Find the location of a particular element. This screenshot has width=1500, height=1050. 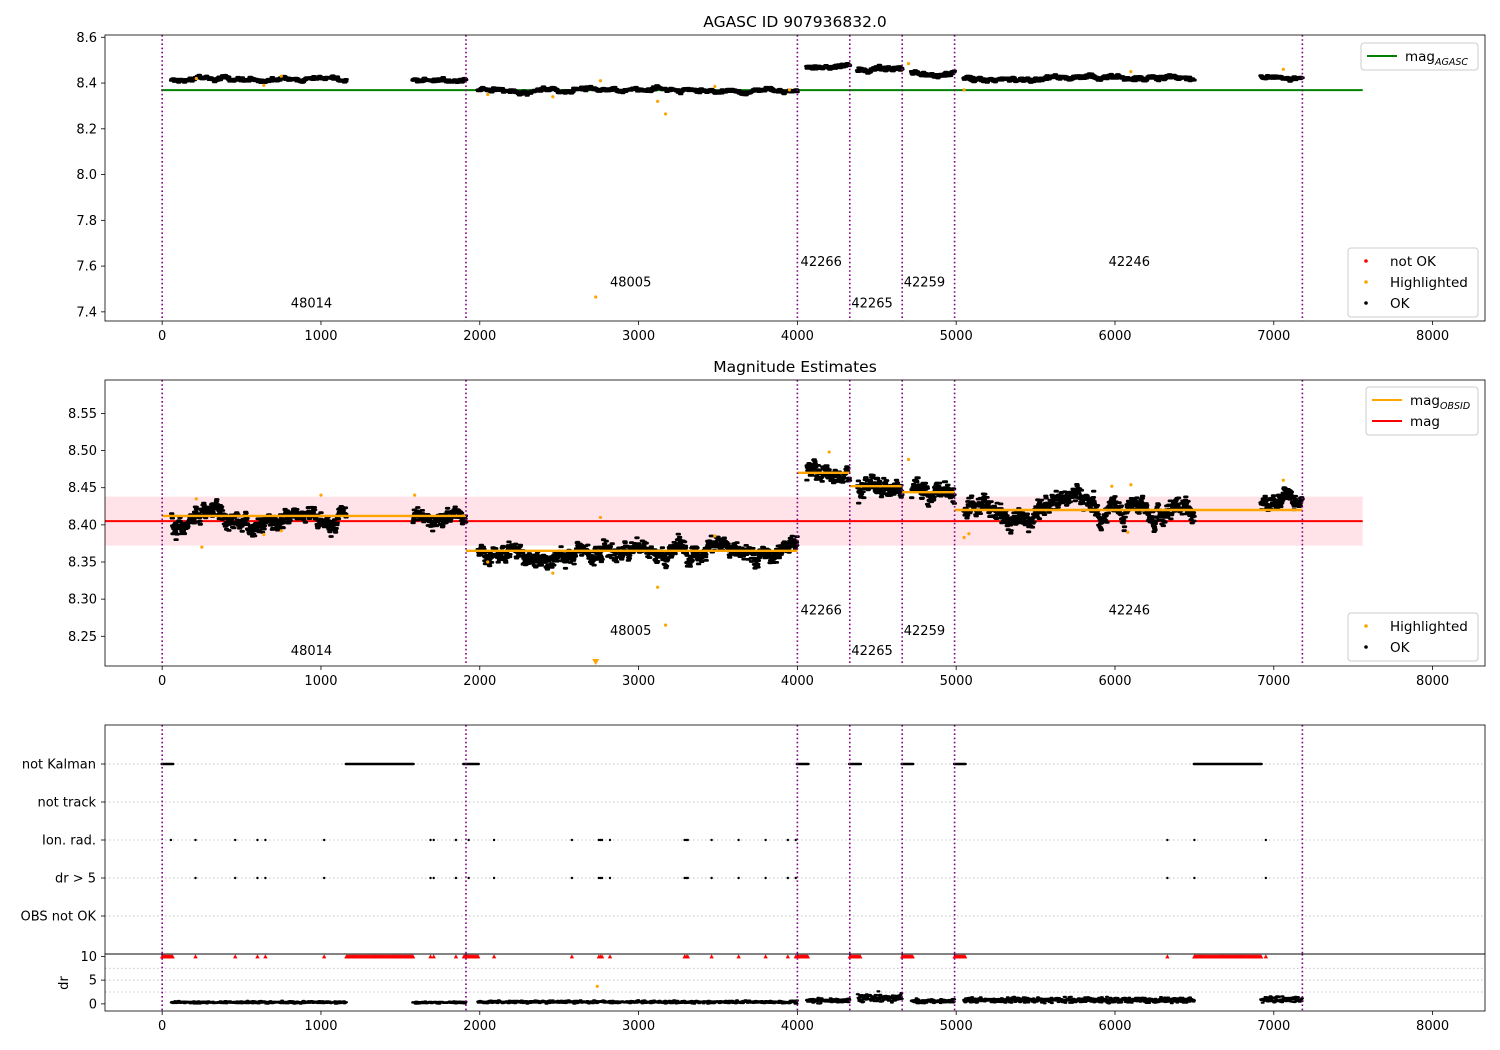

dr-y-tick-label: 0 is located at coordinates (93, 1004).